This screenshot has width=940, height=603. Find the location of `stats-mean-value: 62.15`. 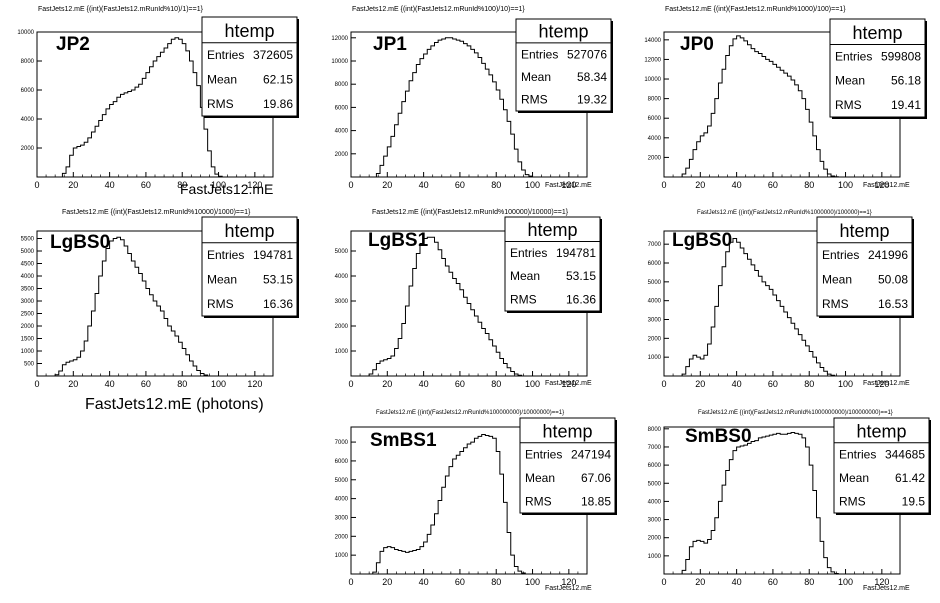

stats-mean-value: 62.15 is located at coordinates (278, 79).